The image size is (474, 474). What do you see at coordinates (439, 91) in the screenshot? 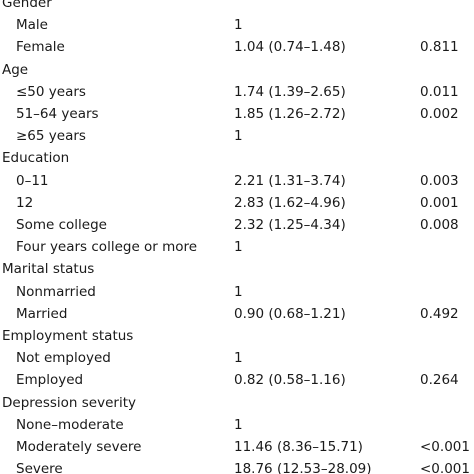
I see `p-value: 0.011` at bounding box center [439, 91].